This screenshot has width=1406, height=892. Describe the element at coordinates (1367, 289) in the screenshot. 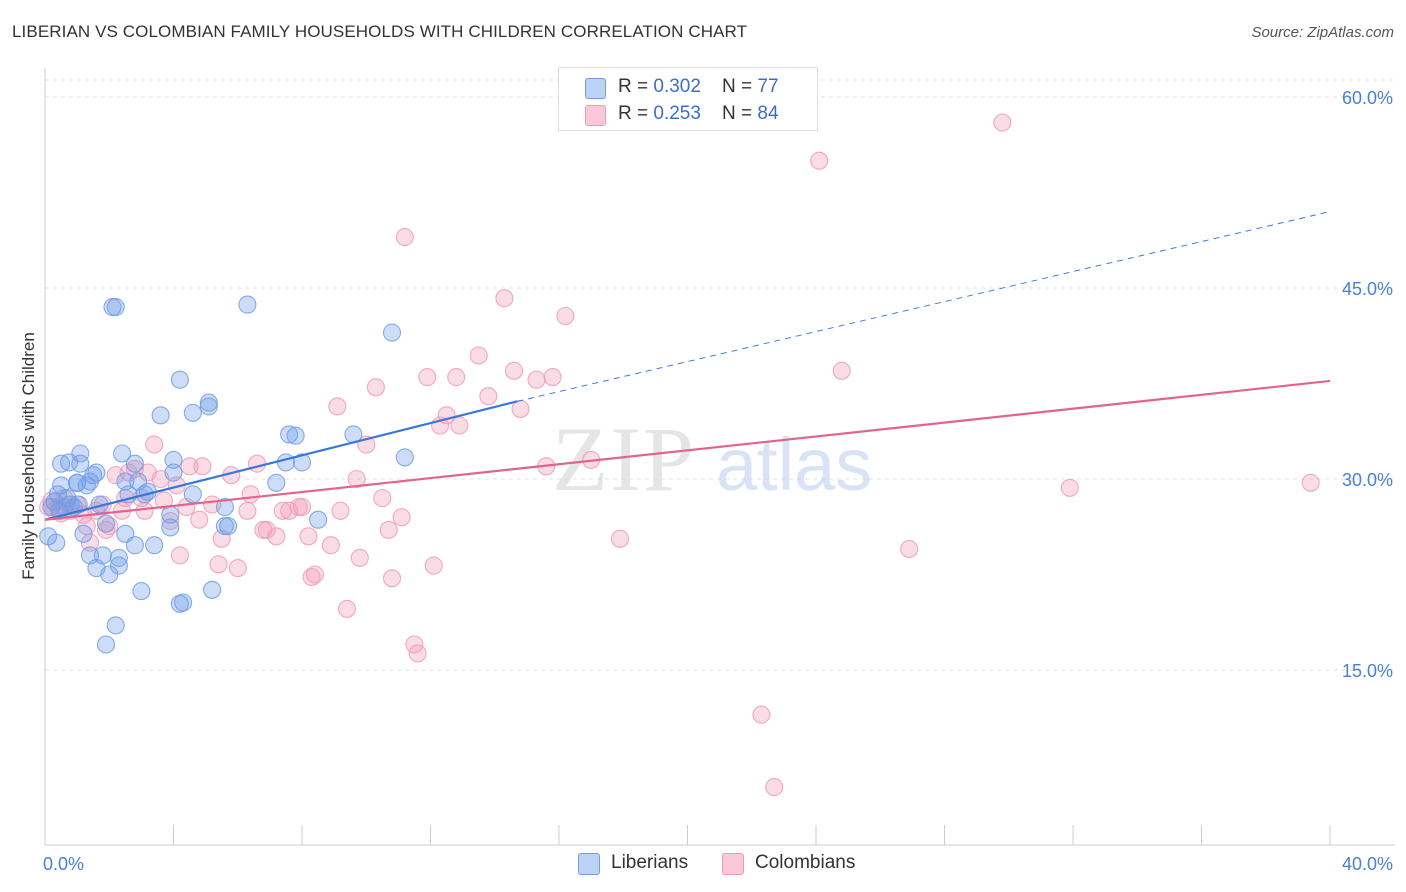

I see `y-tick-label: 45.0%` at that location.